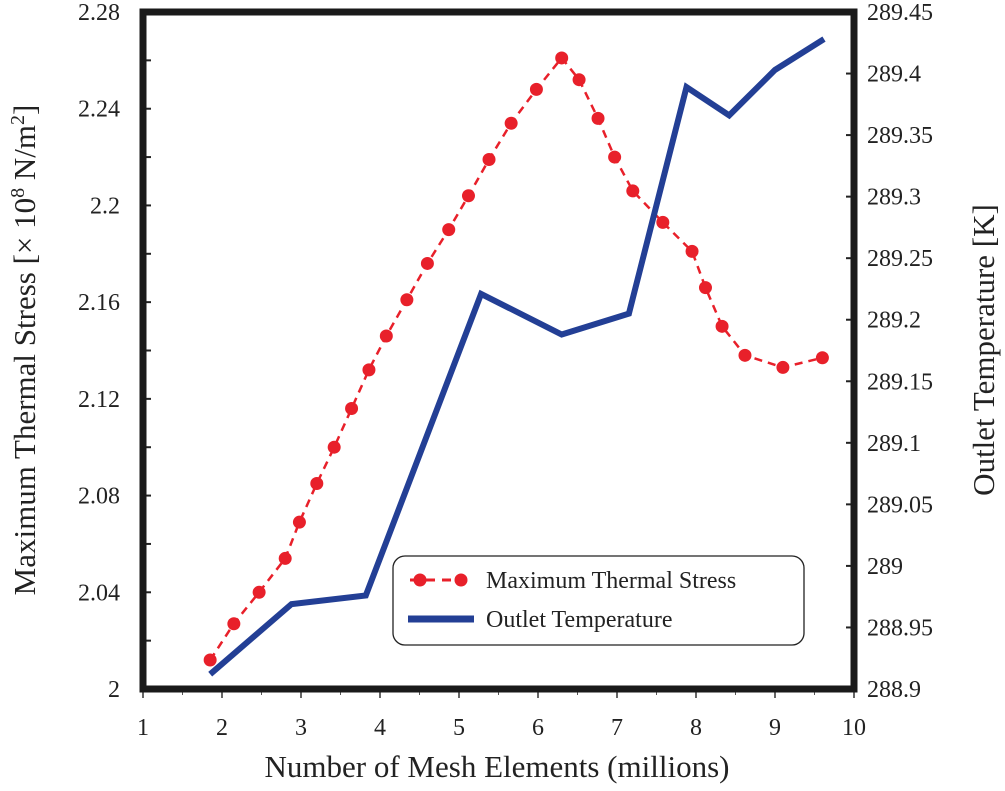 Image resolution: width=1005 pixels, height=791 pixels. Describe the element at coordinates (894, 690) in the screenshot. I see `y-right-tick-label: 288.9` at that location.